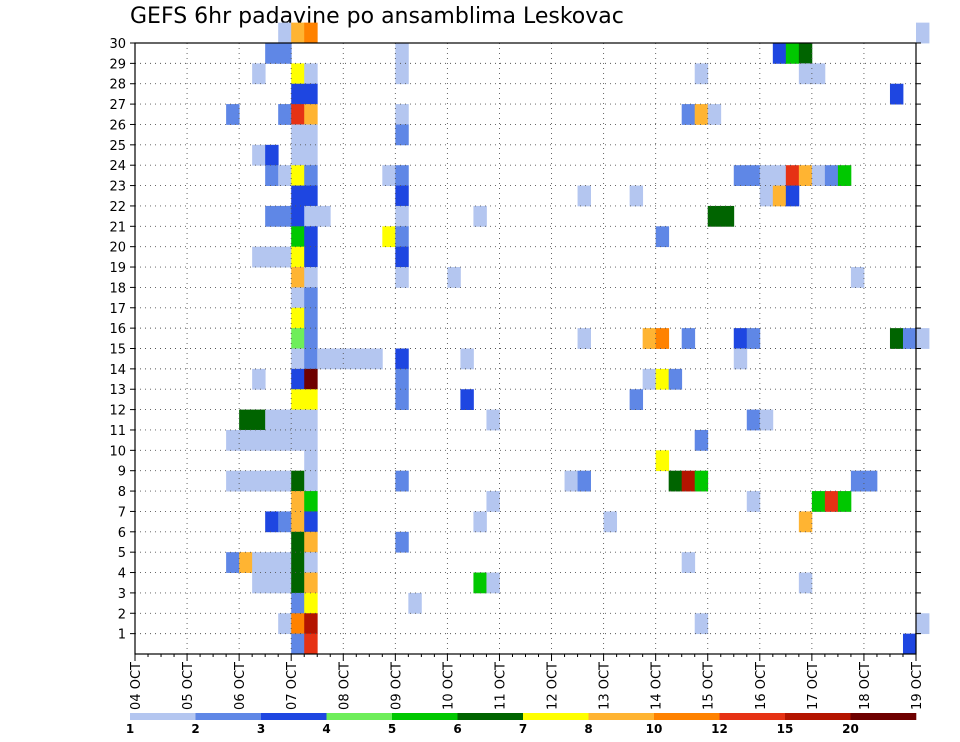  I want to click on legend-label: 3, so click(261, 729).